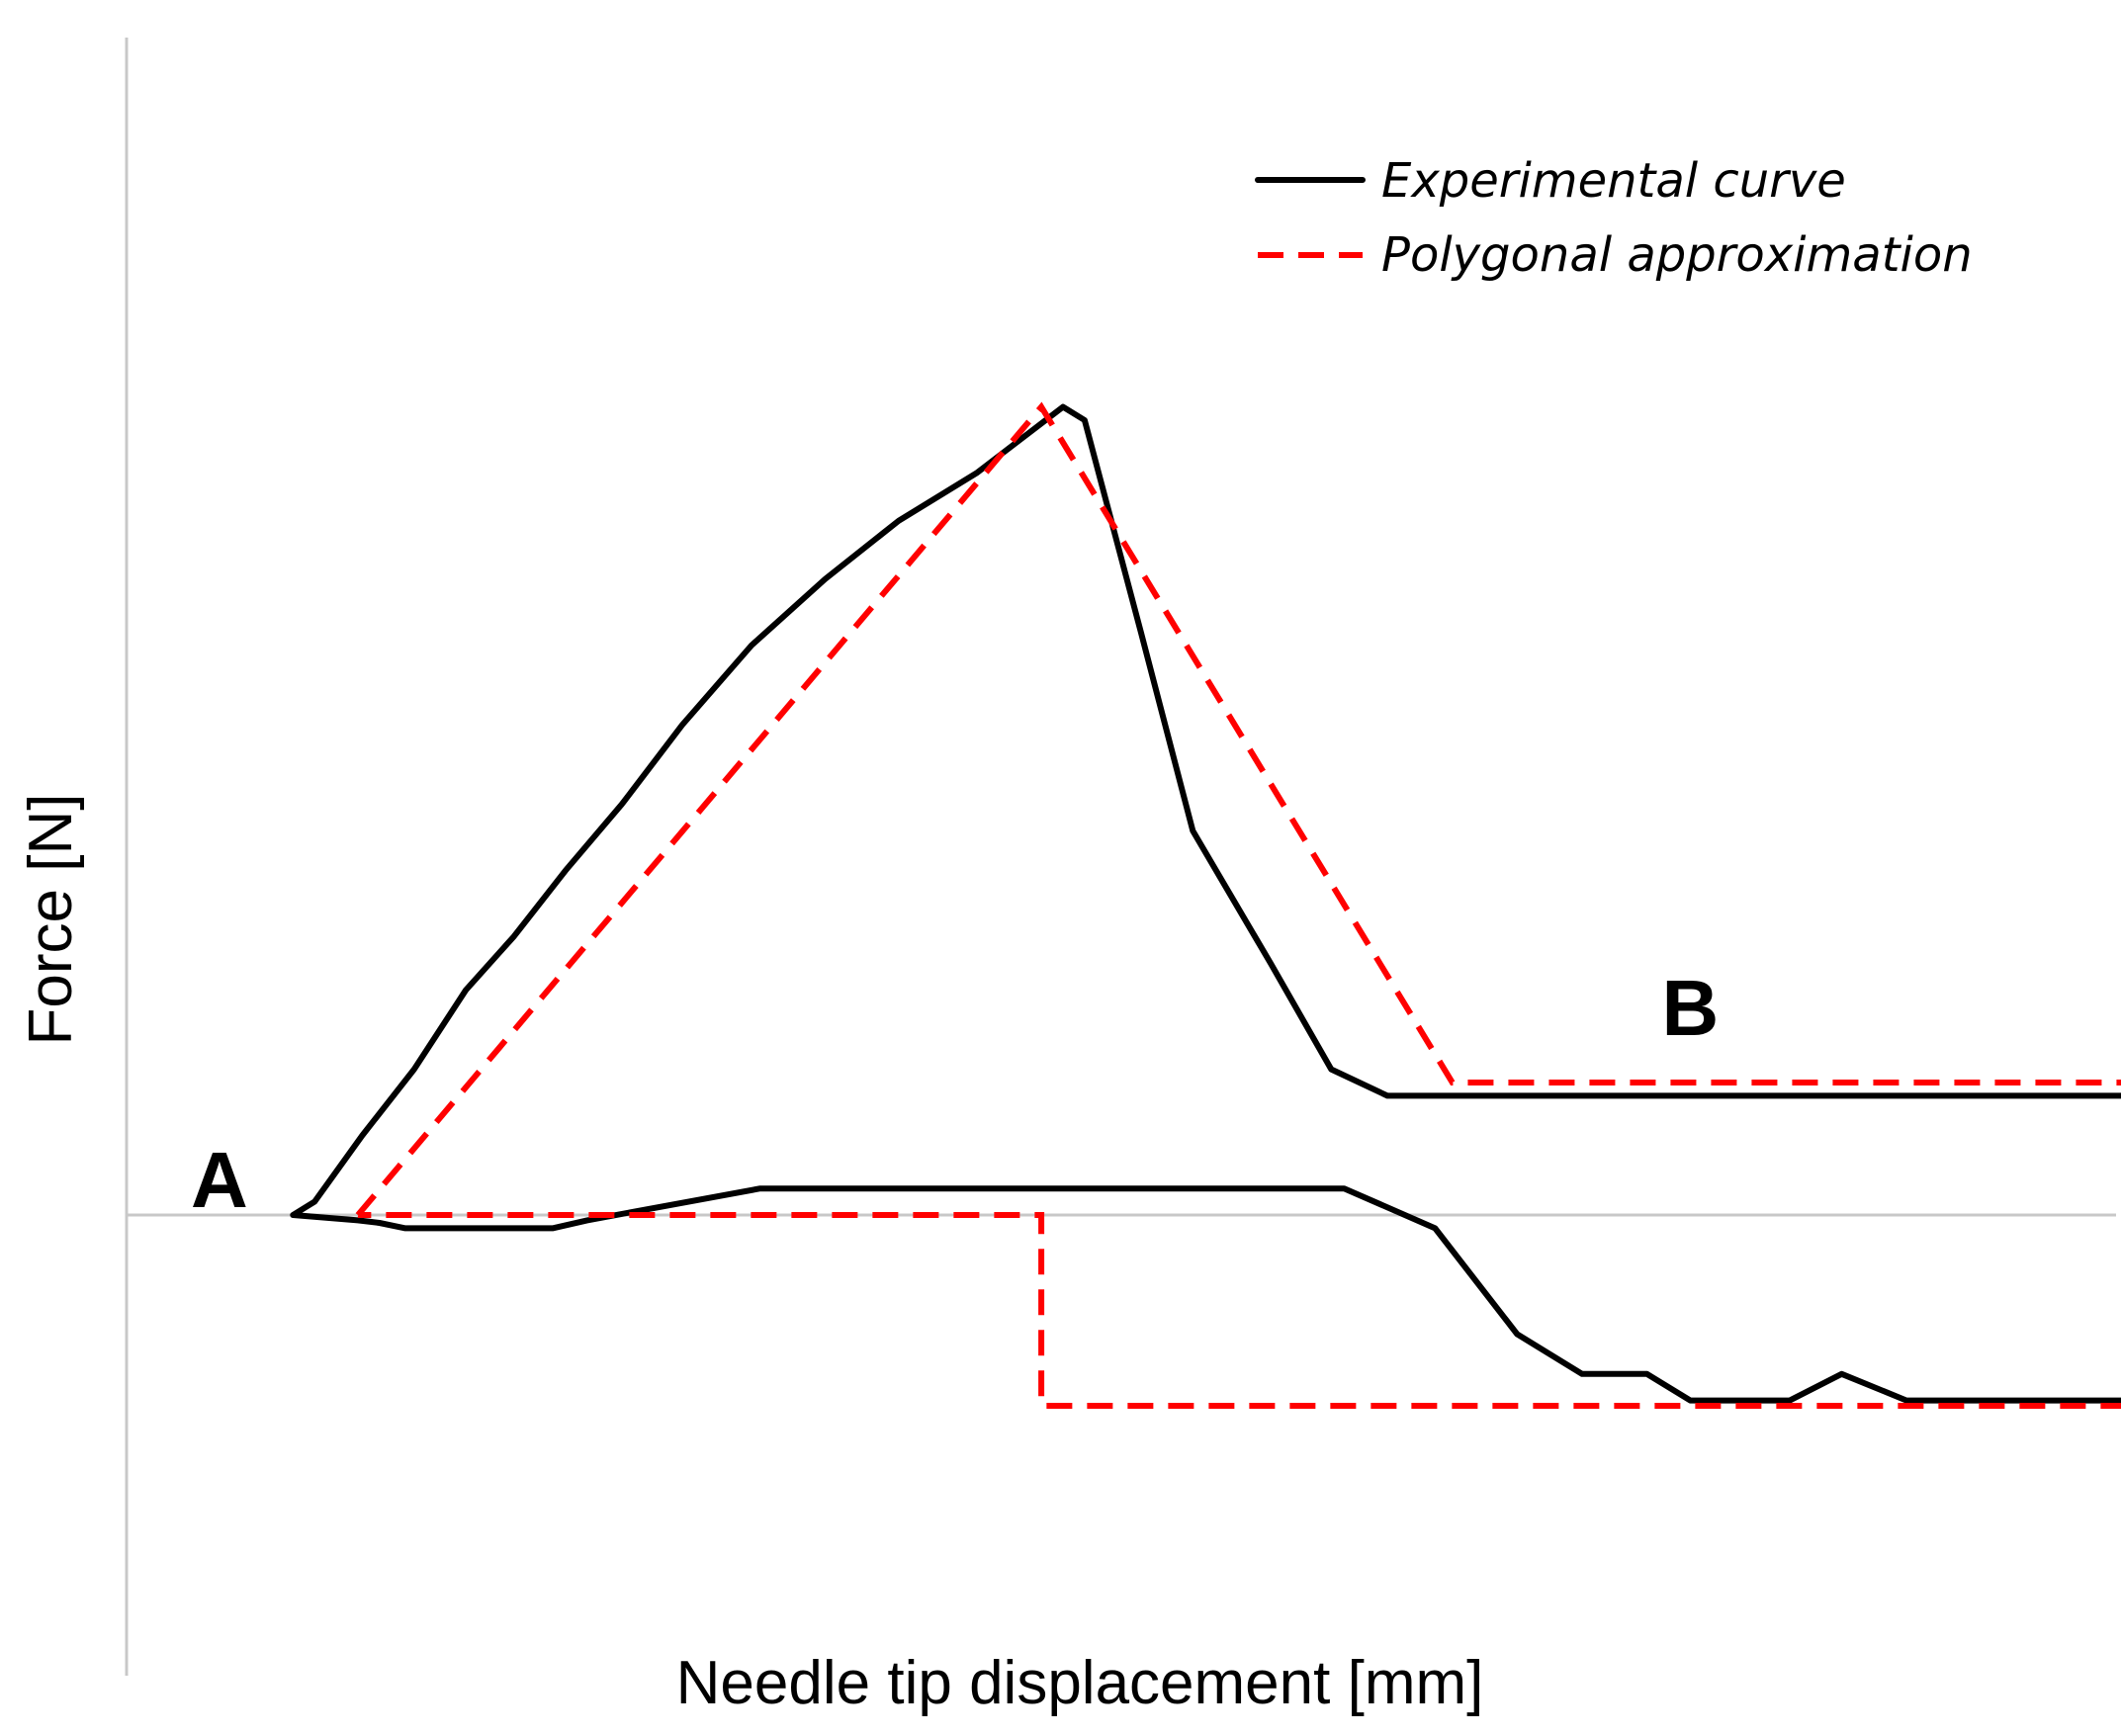 Image resolution: width=2121 pixels, height=1736 pixels. Describe the element at coordinates (1677, 255) in the screenshot. I see `legend-label-polygonal: Polygonal approximation` at that location.